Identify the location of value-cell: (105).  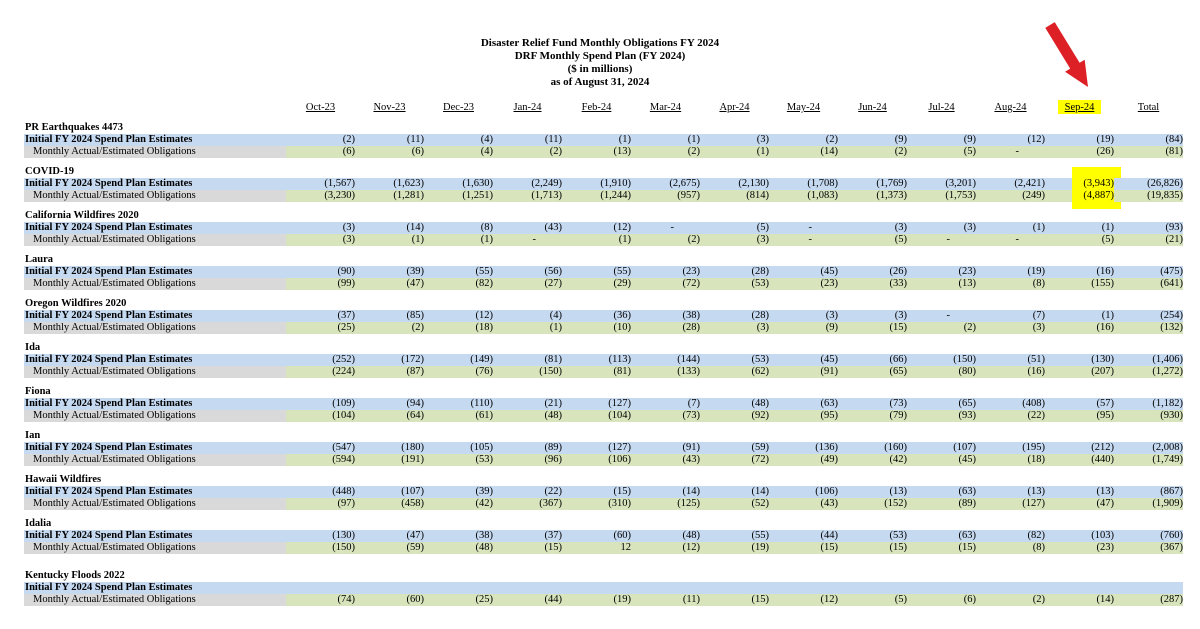
(458, 448).